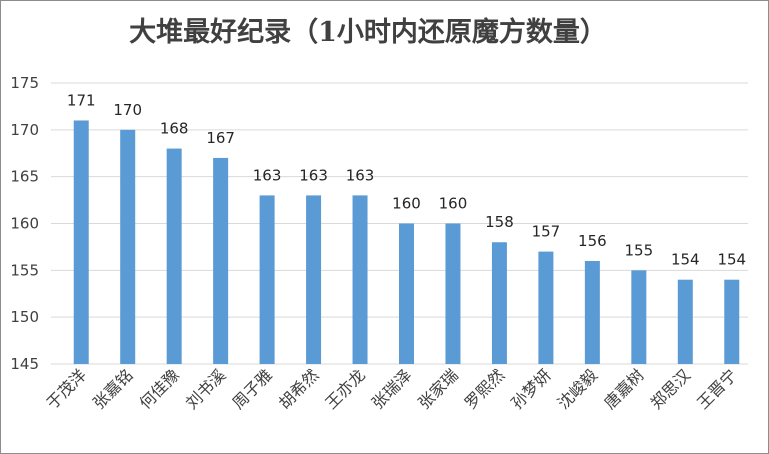 This screenshot has width=769, height=454. Describe the element at coordinates (623, 388) in the screenshot. I see `x-tick-label: 唐嘉树` at that location.